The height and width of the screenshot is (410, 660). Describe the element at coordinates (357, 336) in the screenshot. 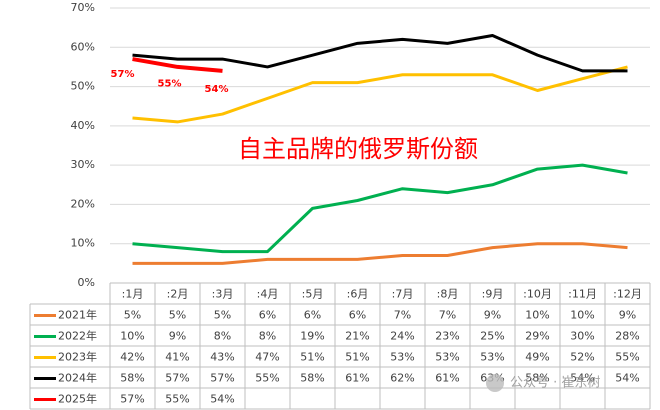

I see `table-value: 21%` at that location.